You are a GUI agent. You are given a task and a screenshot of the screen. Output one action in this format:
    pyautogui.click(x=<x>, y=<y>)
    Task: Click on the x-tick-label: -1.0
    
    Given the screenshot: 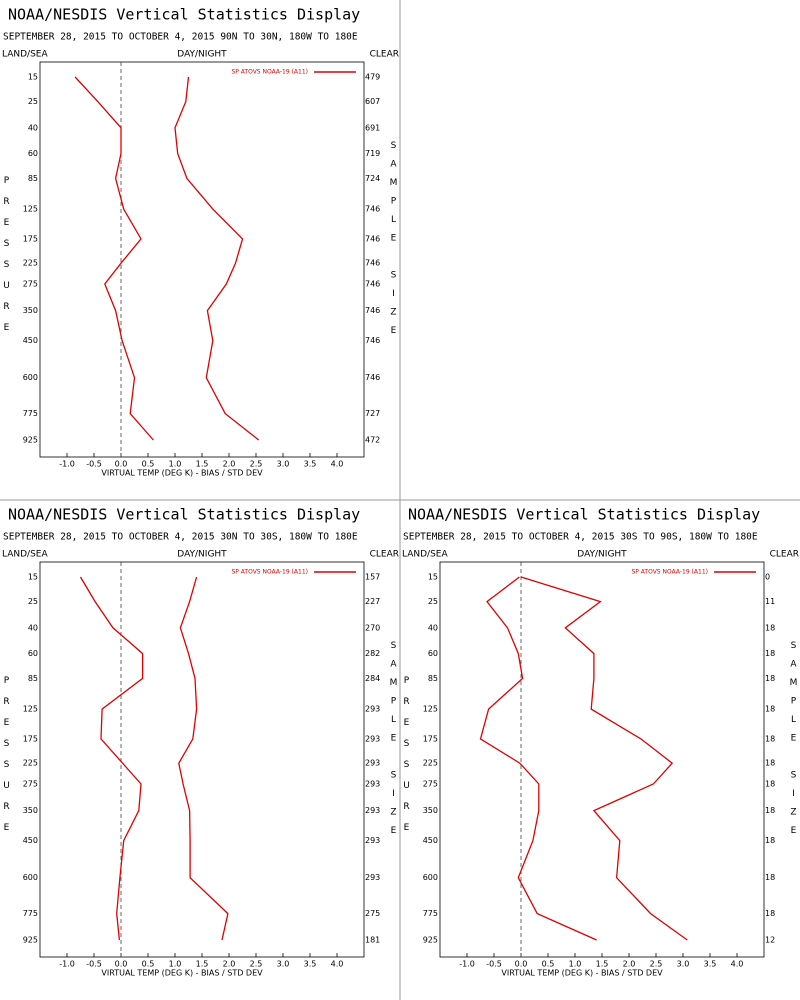 What is the action you would take?
    pyautogui.click(x=467, y=964)
    